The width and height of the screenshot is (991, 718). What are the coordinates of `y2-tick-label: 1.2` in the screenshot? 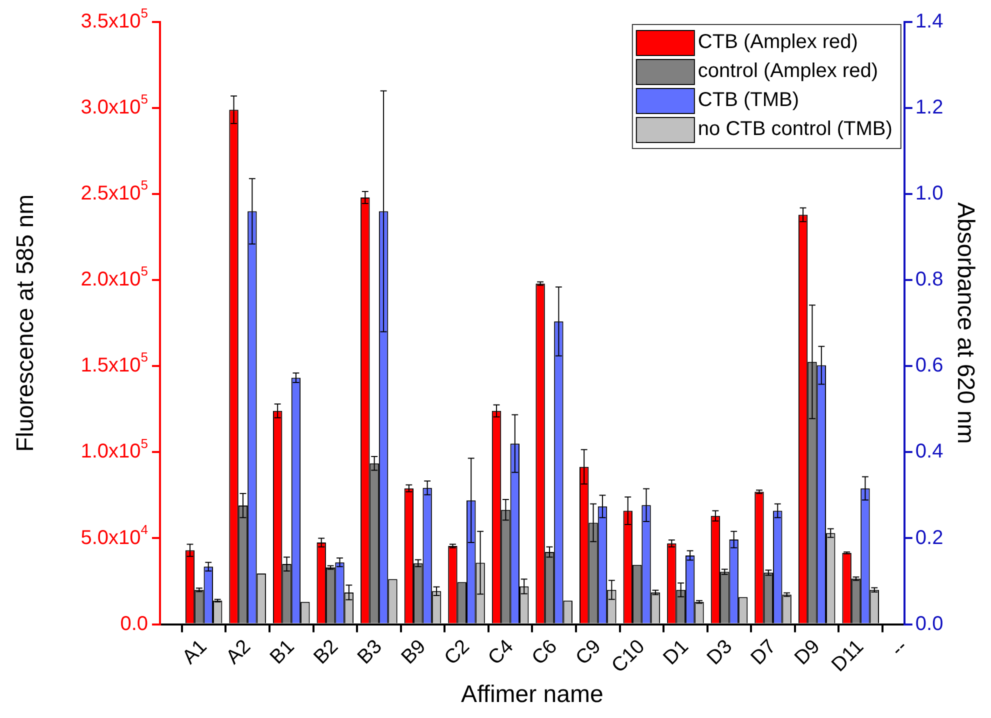 It's located at (929, 107).